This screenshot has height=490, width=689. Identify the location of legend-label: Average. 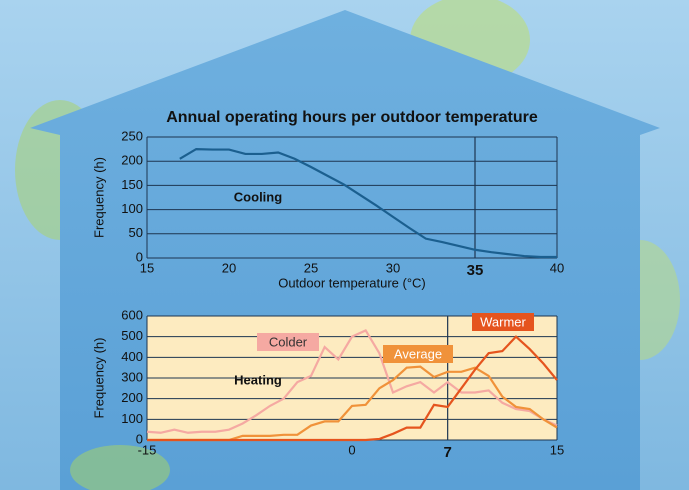
(418, 353).